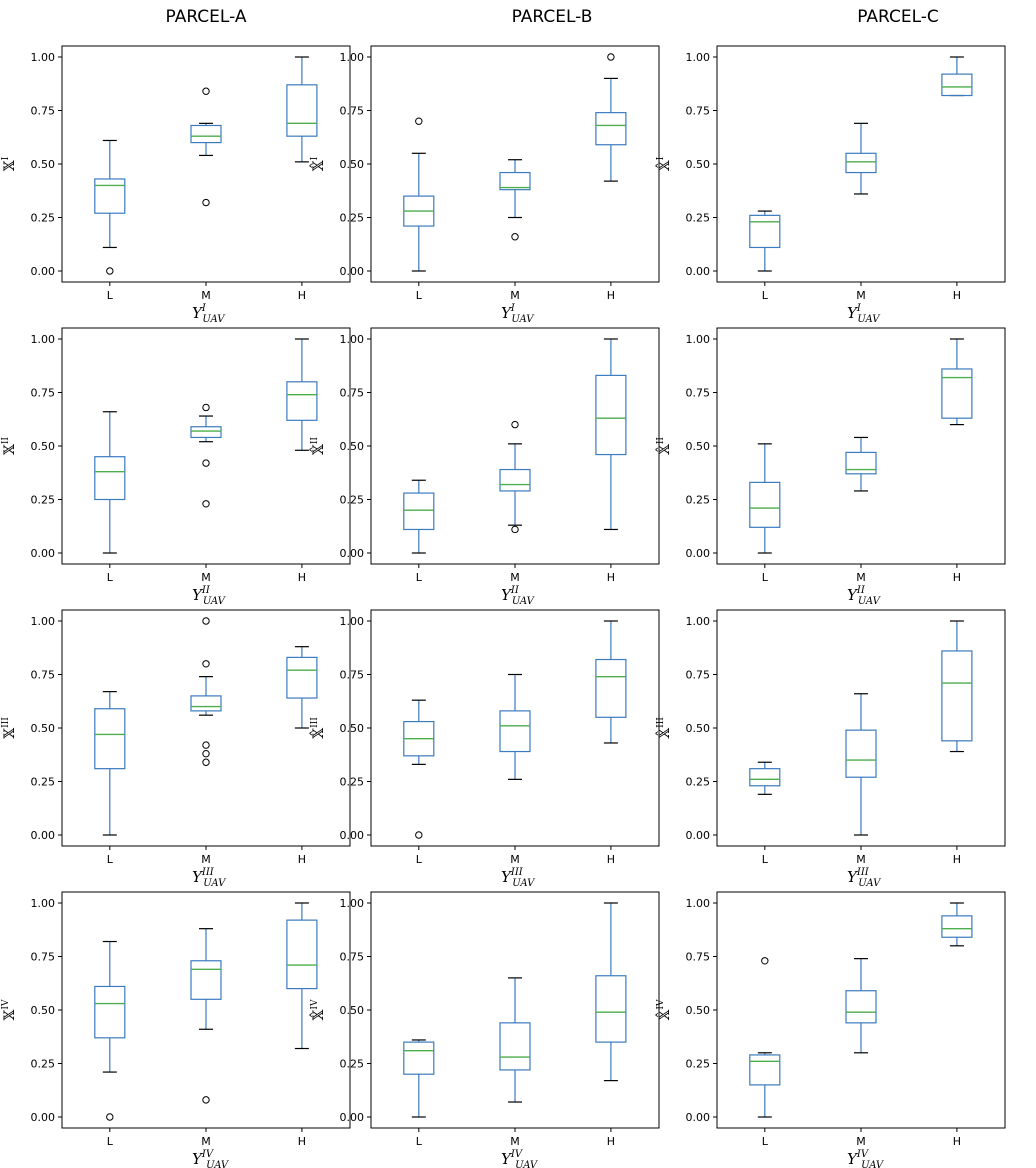  Describe the element at coordinates (830, 185) in the screenshot. I see `subplot-parcel-c-i: 0.00 0.25 0.50 0.75 1.00 𝕏̂I L M H YI UAV` at that location.